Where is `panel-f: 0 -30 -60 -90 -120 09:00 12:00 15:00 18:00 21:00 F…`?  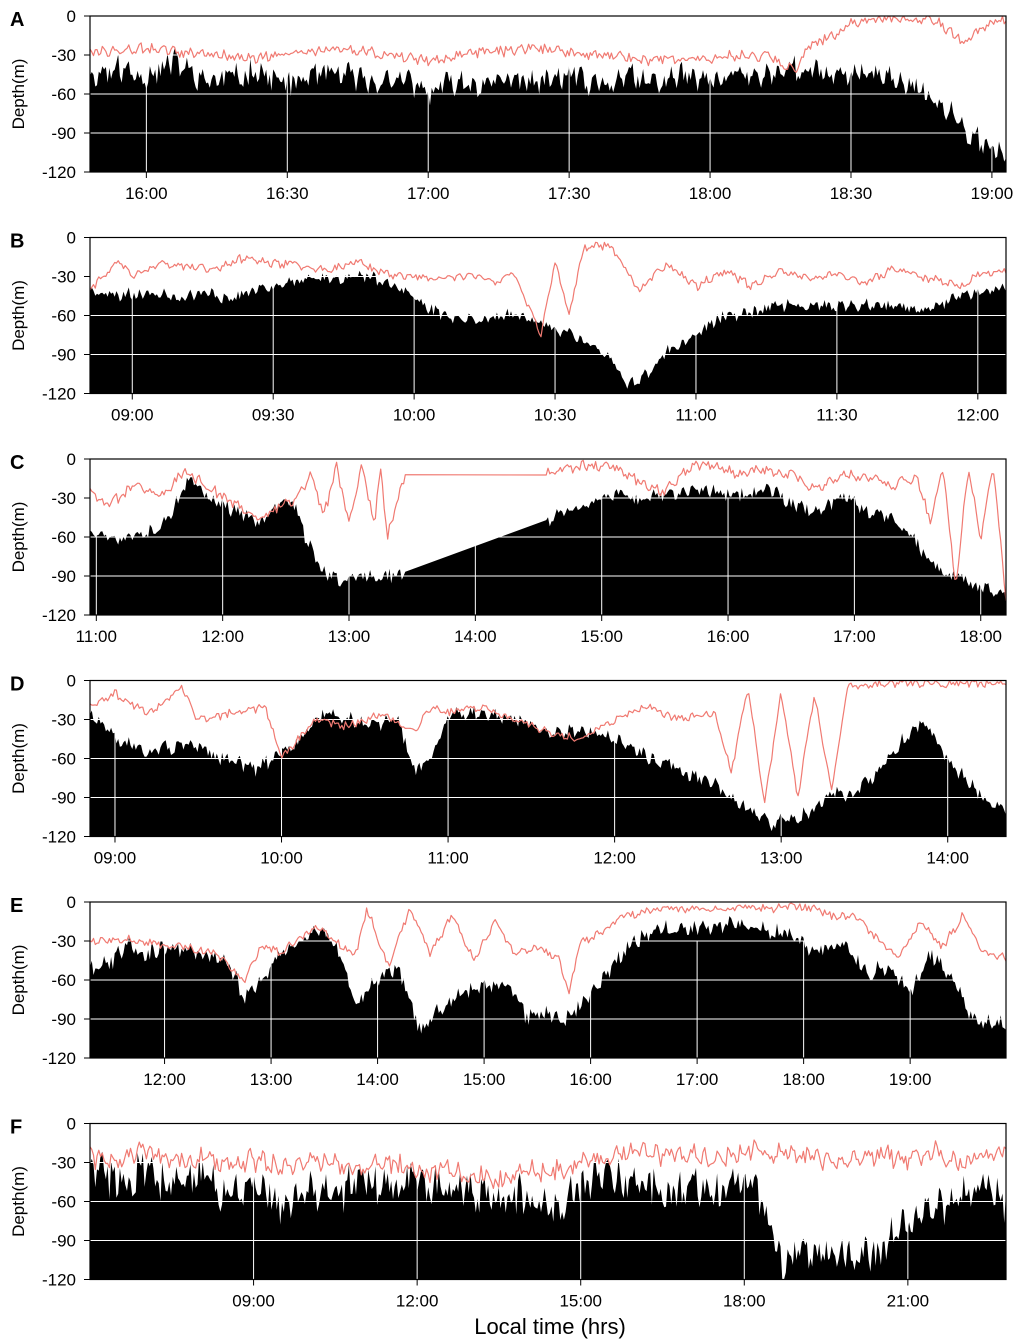
panel-f: 0 -30 -60 -90 -120 09:00 12:00 15:00 18:00 21:00 F… is located at coordinates (508, 1213).